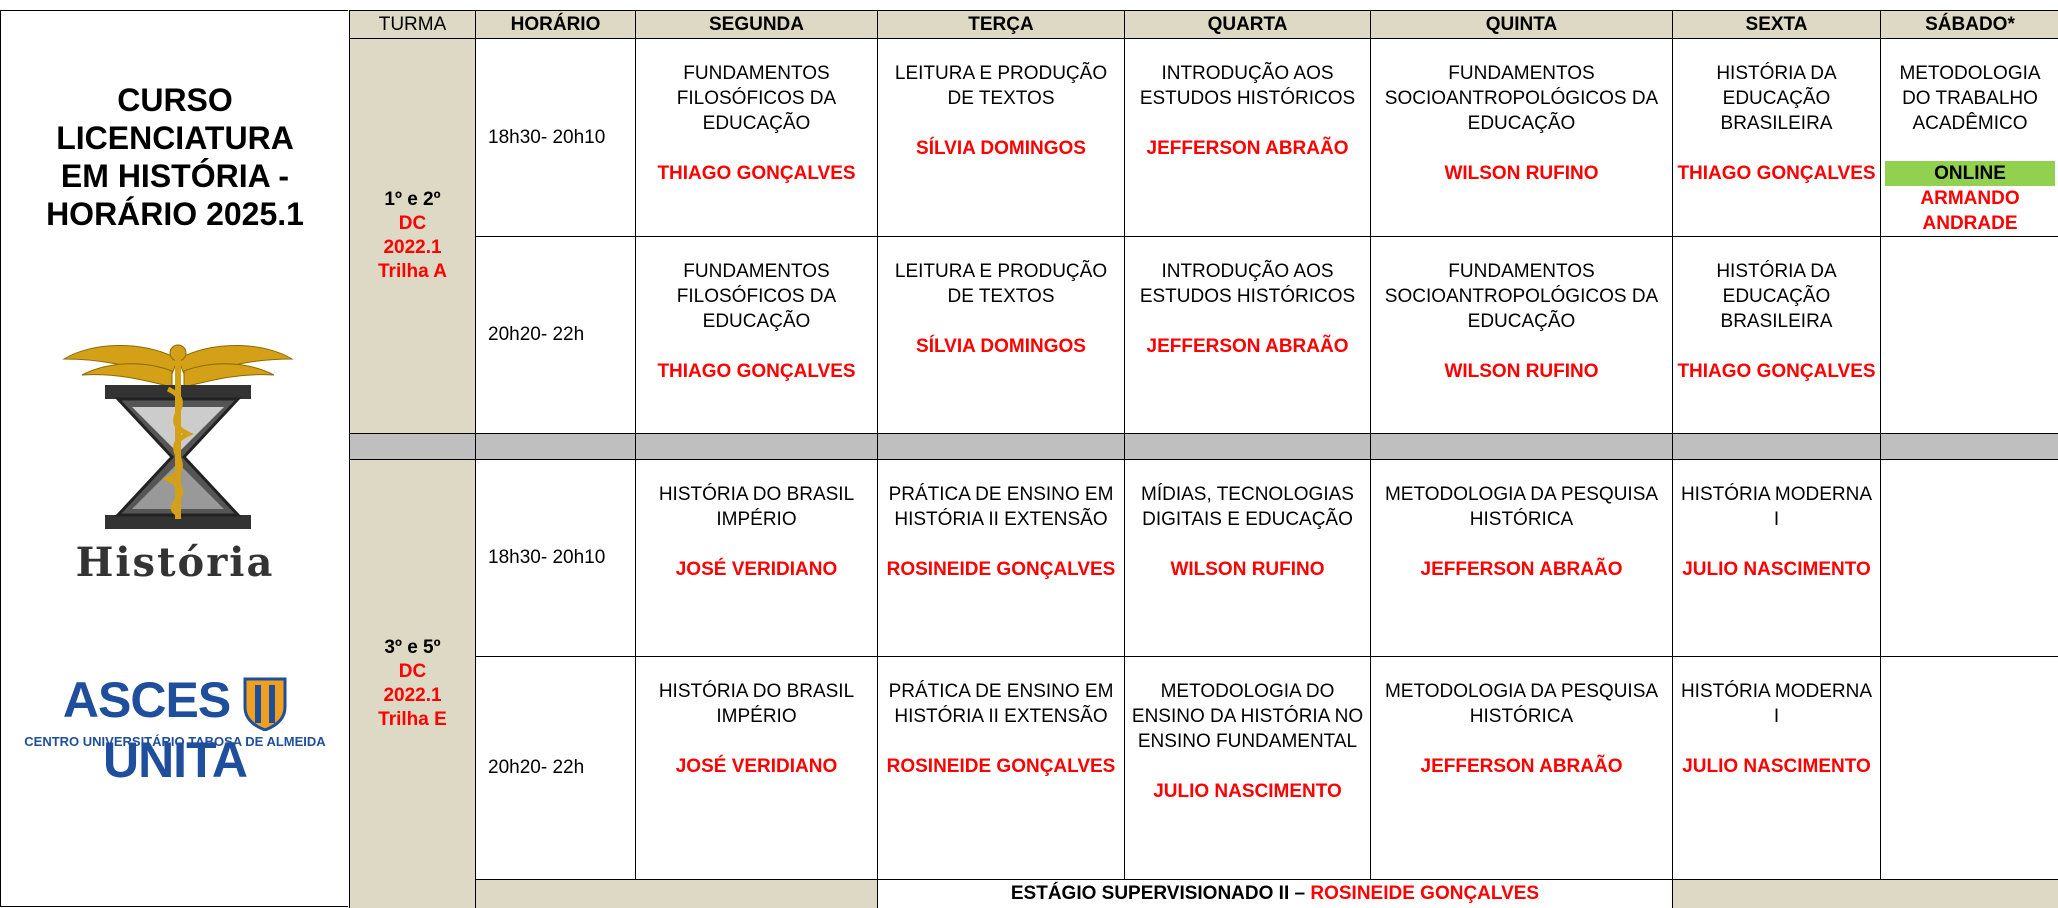  What do you see at coordinates (555, 558) in the screenshot?
I see `time-cell: 18h30- 20h10` at bounding box center [555, 558].